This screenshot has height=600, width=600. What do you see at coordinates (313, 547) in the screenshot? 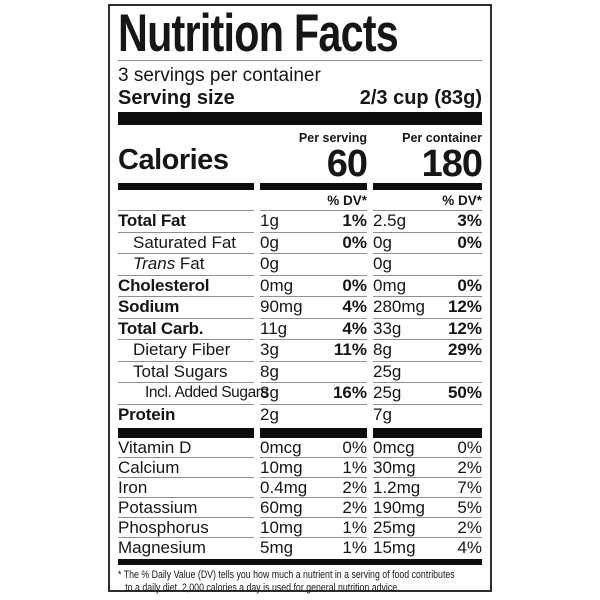
I see `per-serving-cell: 5mg 1%` at bounding box center [313, 547].